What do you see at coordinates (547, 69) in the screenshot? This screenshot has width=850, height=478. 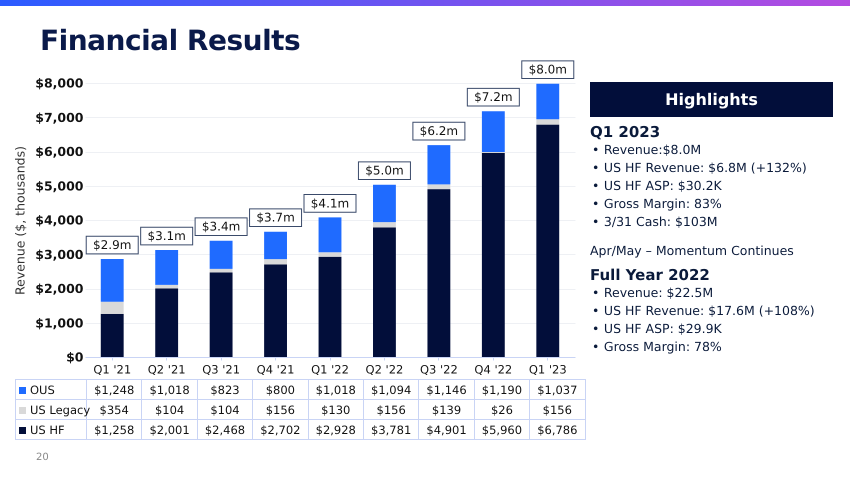 I see `total-label: $8.0m` at bounding box center [547, 69].